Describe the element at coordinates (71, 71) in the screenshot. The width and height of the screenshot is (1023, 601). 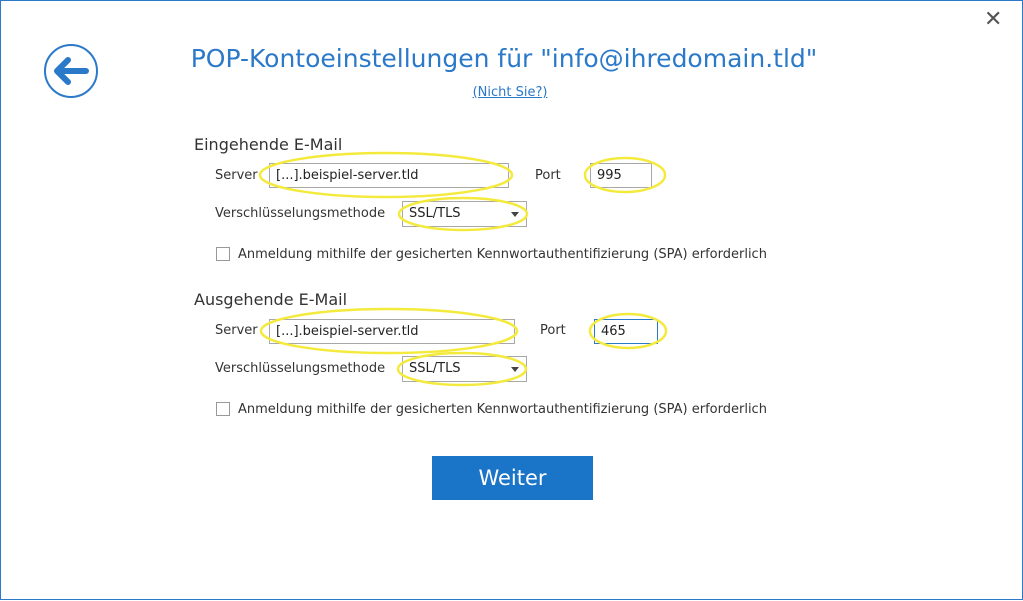
I see `back-button` at that location.